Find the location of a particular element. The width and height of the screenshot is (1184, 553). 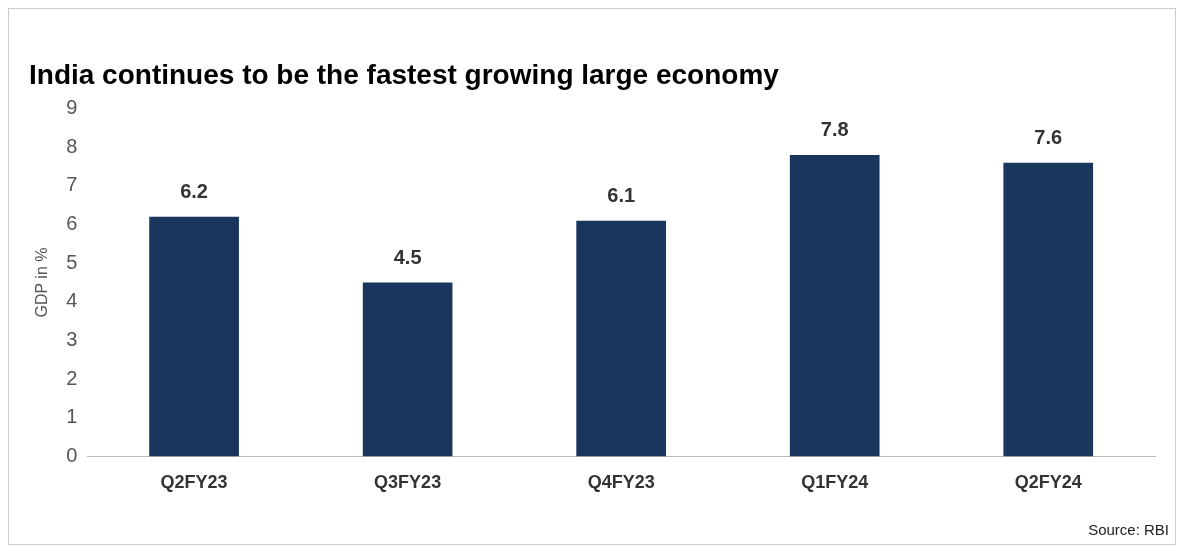

data-label: 6.1 is located at coordinates (621, 195).